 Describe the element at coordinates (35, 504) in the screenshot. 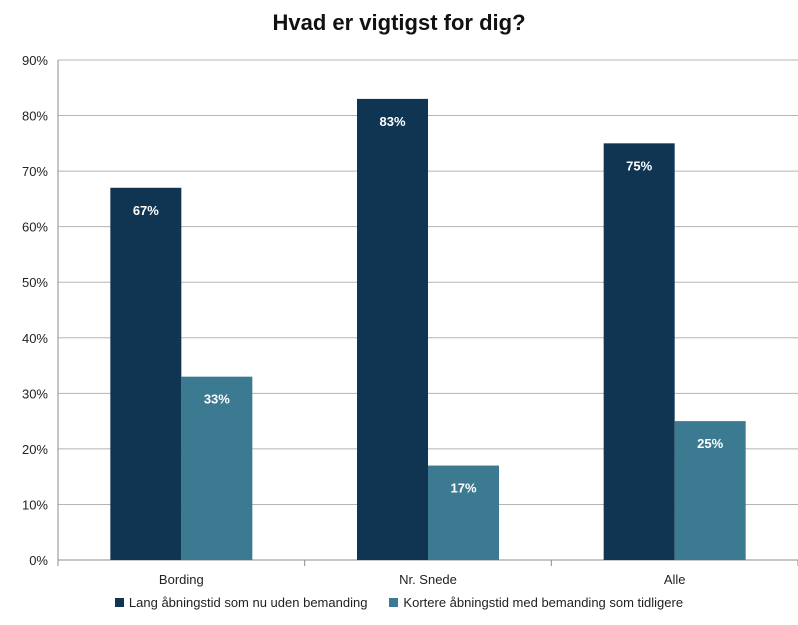

I see `y-tick-label: 10%` at that location.